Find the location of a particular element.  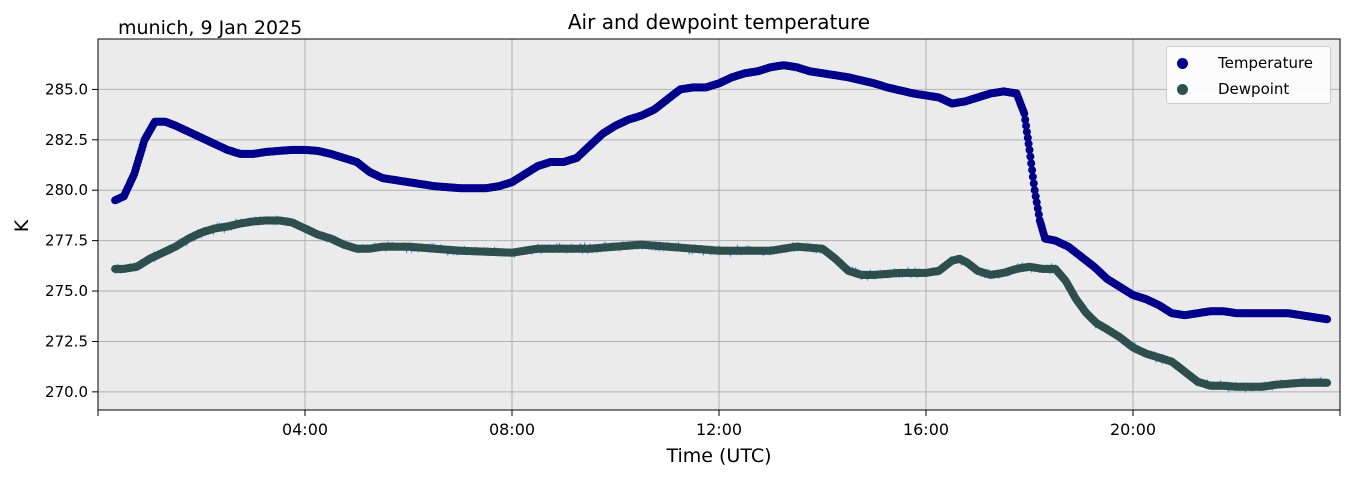

data-point-dewpoint is located at coordinates (1327, 382).